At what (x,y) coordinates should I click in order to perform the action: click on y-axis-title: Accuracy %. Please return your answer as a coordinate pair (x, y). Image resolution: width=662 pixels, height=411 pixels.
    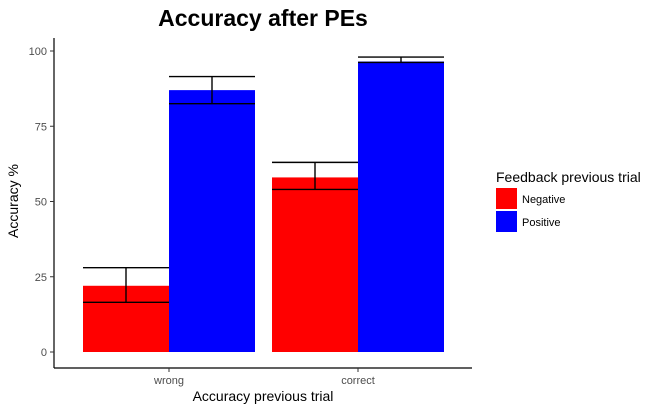
    Looking at the image, I should click on (13, 201).